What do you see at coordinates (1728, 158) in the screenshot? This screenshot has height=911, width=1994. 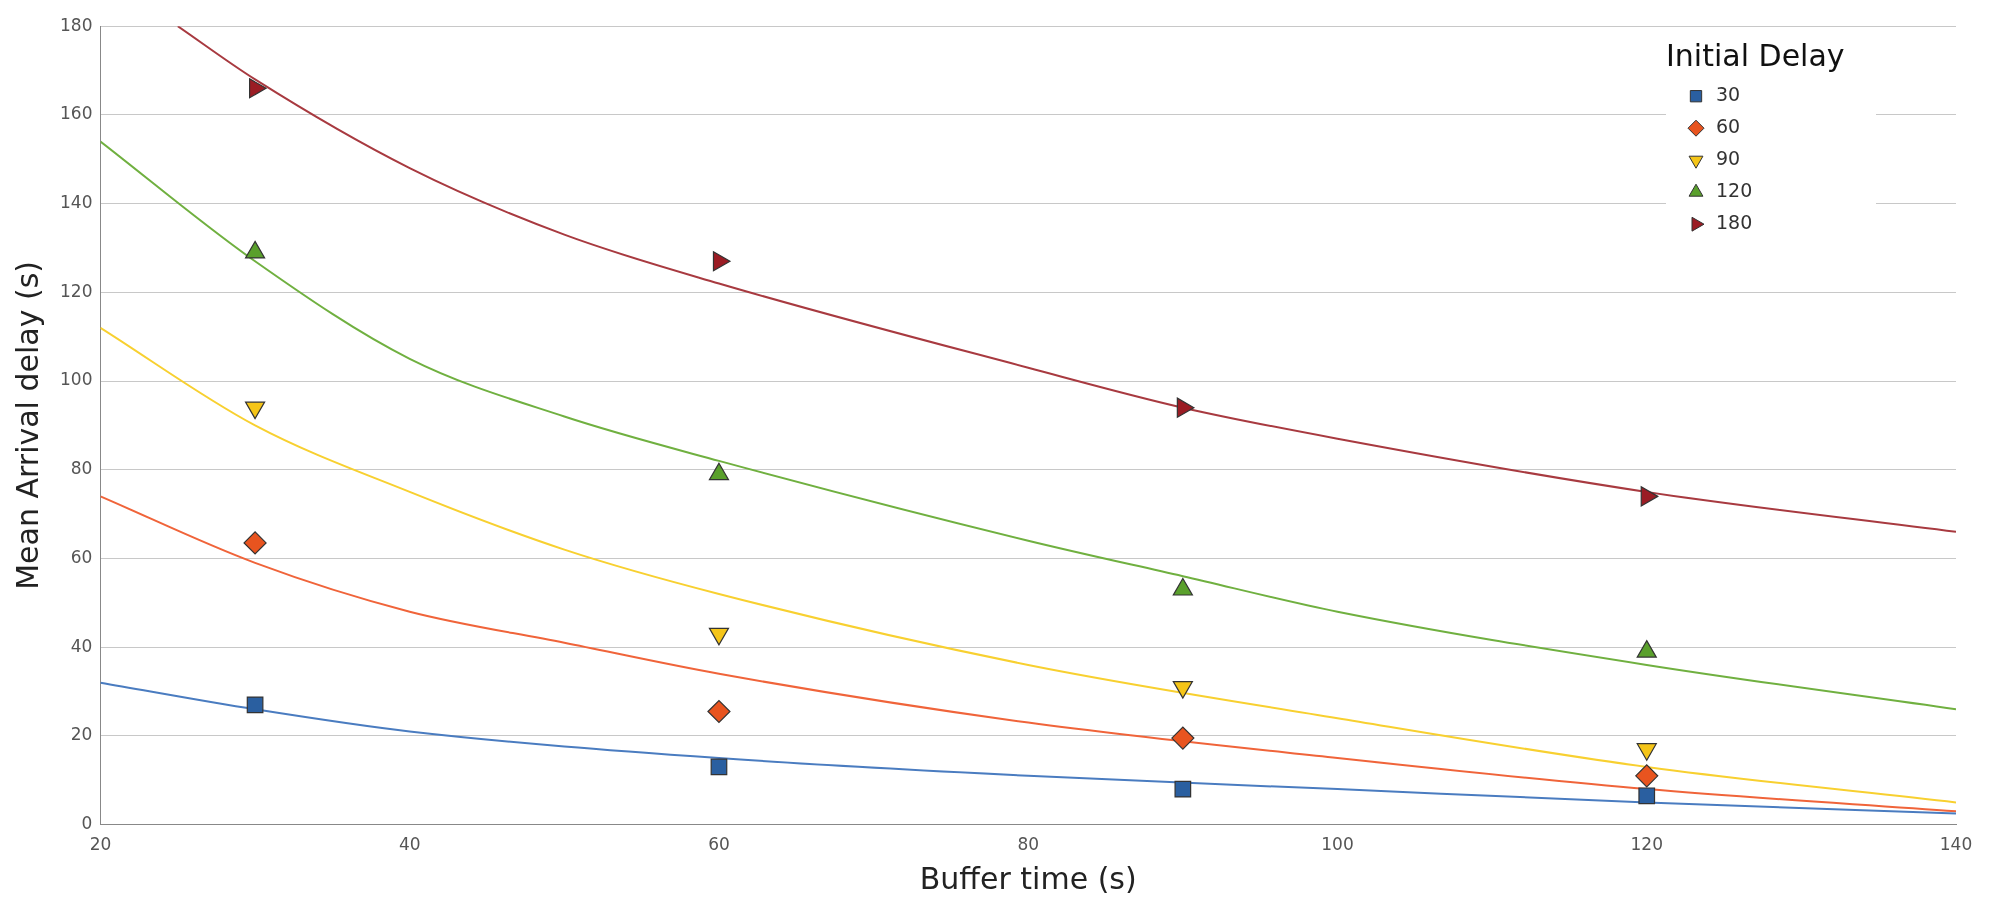 I see `legend-label: 90` at bounding box center [1728, 158].